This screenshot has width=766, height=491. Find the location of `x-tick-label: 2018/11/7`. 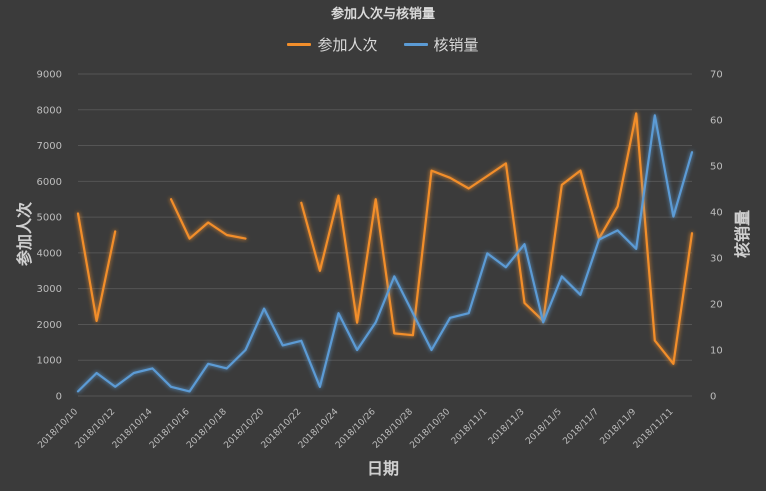

x-tick-label: 2018/11/7 is located at coordinates (581, 427).